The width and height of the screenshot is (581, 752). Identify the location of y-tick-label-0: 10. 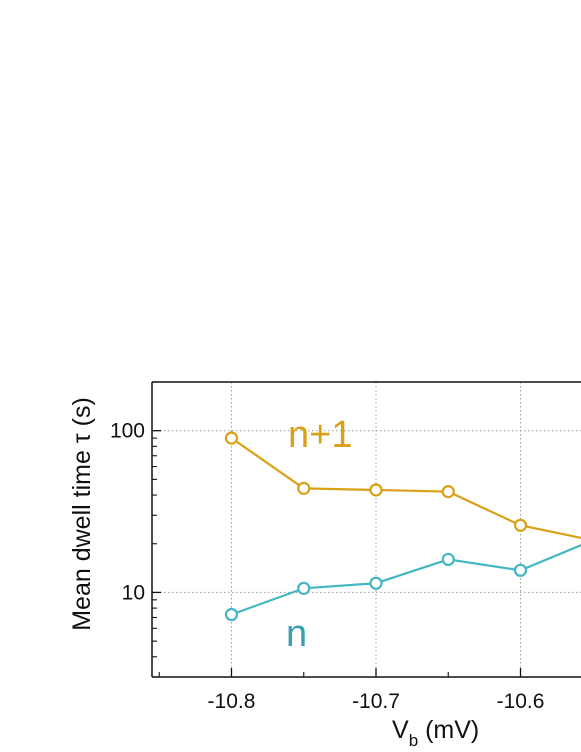
(133, 592).